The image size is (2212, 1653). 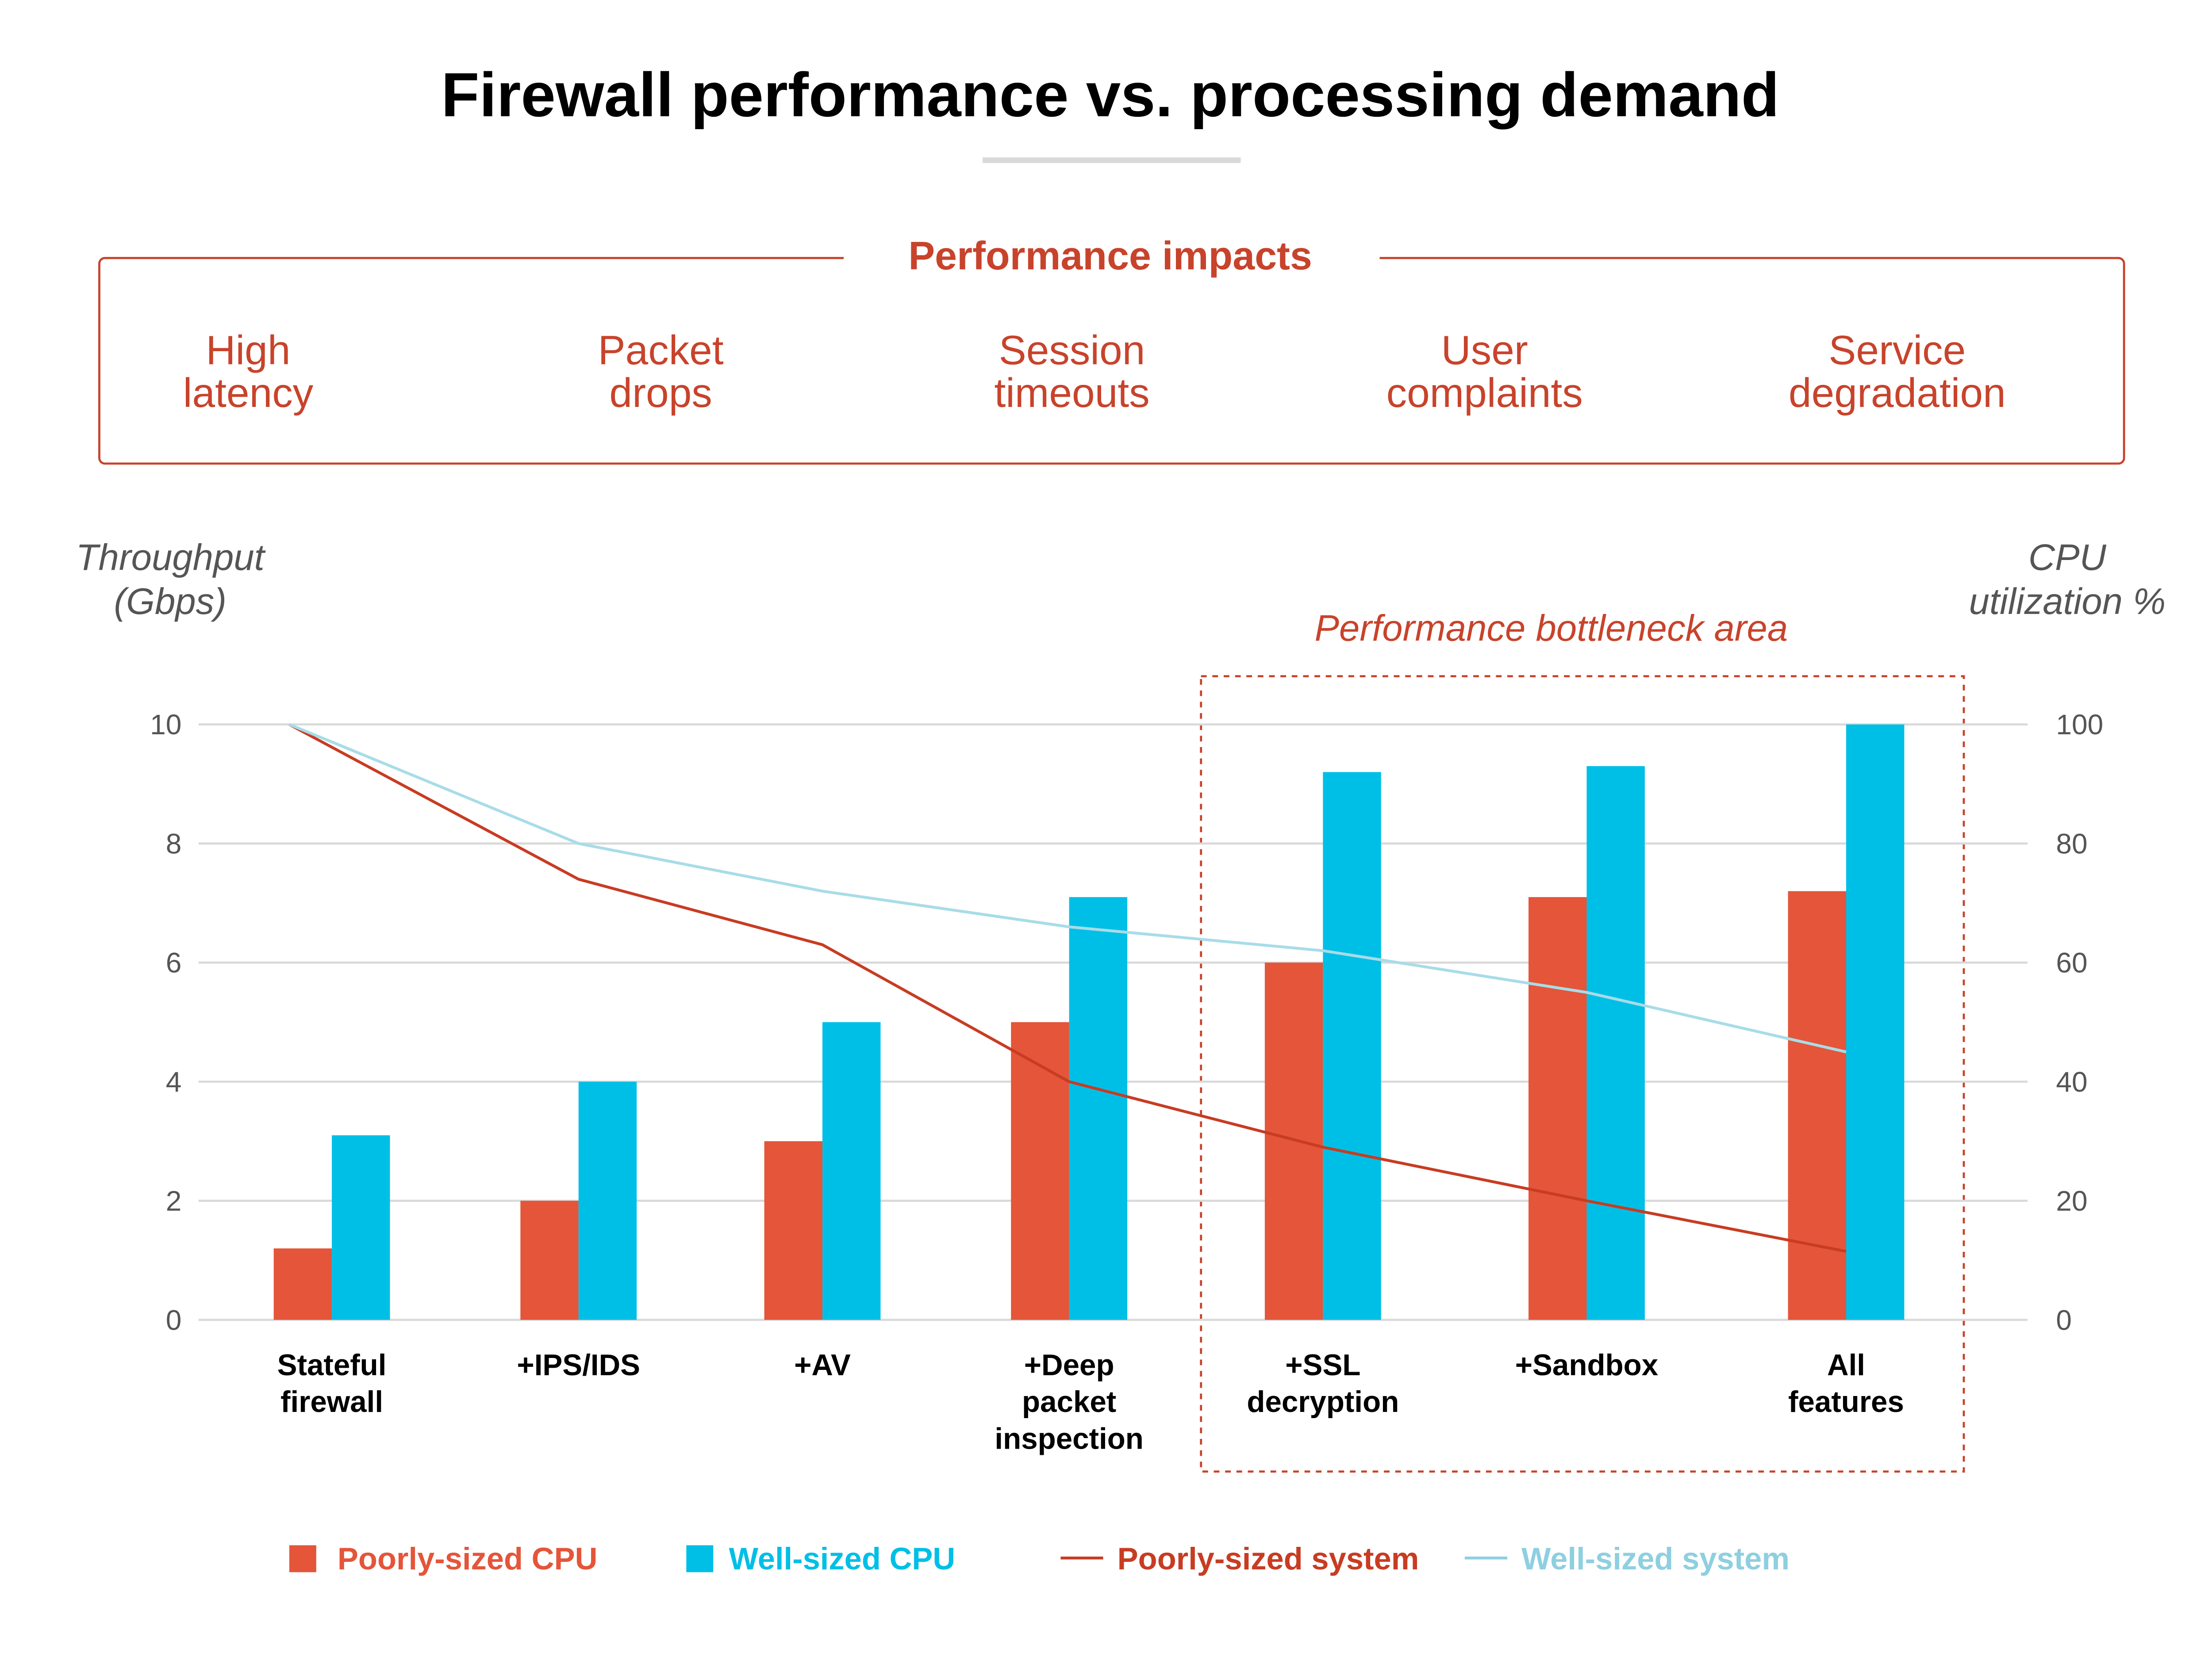 I want to click on left-tick-label: 4, so click(x=174, y=1082).